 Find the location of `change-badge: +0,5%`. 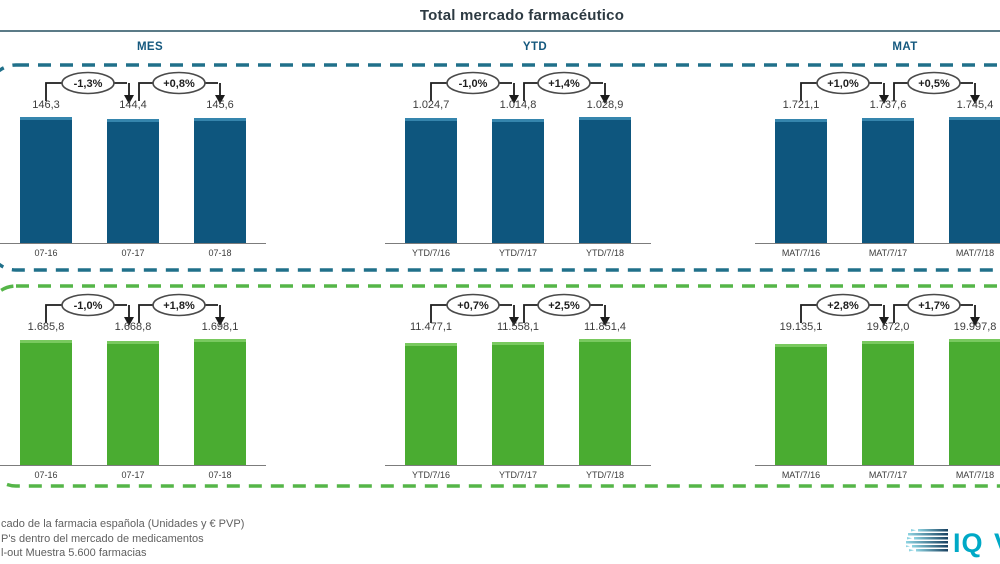

change-badge: +0,5% is located at coordinates (934, 84).